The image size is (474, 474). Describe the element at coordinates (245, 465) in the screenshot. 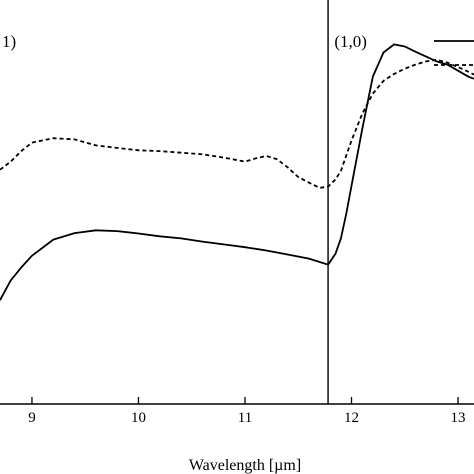

I see `x-axis-label: Wavelength [µm]` at that location.